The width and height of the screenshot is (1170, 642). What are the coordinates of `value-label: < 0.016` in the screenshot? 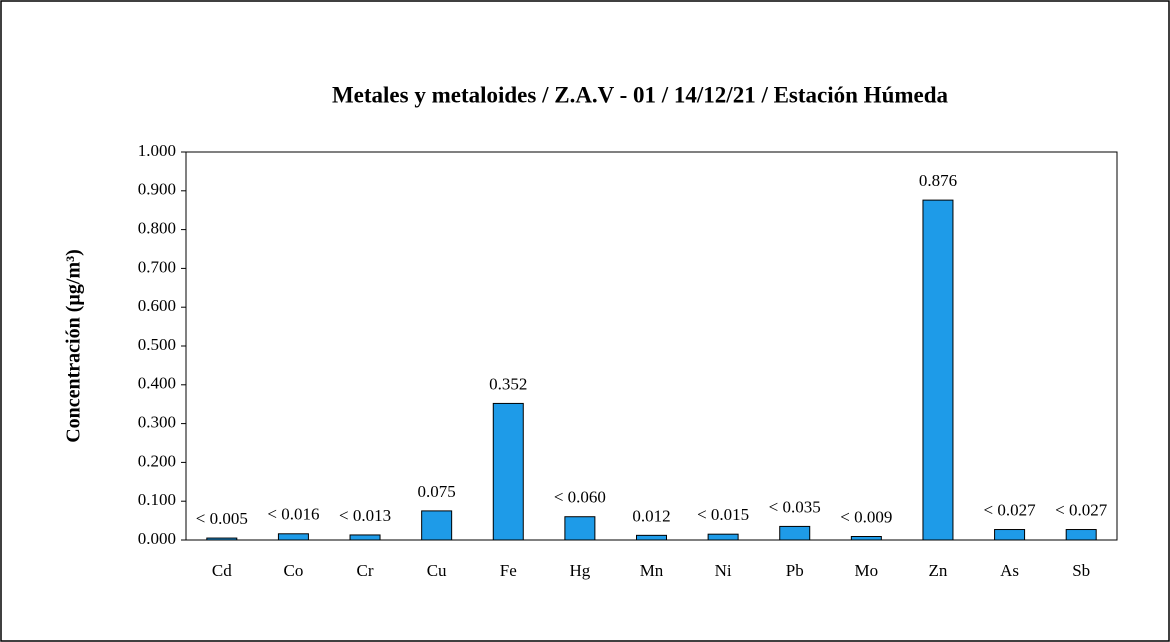 It's located at (293, 514).